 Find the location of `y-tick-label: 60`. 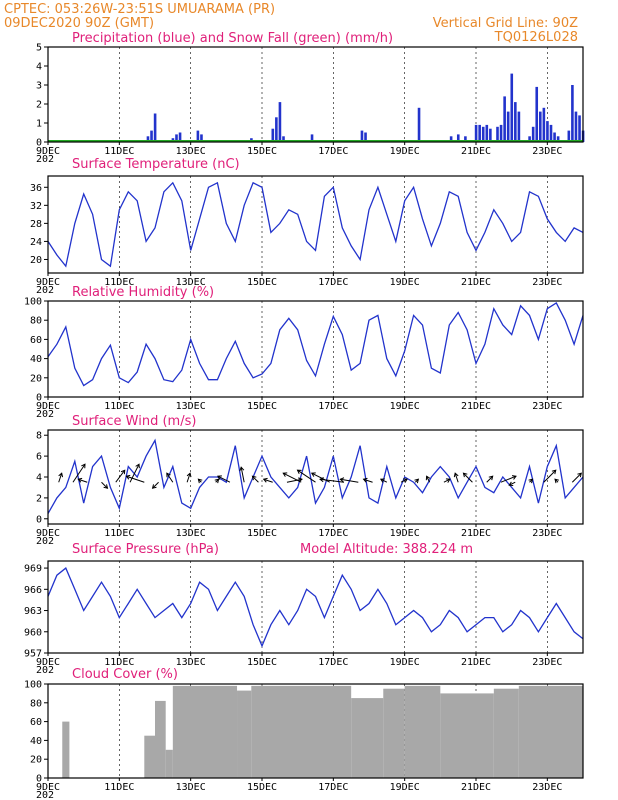

y-tick-label: 60 is located at coordinates (36, 340).